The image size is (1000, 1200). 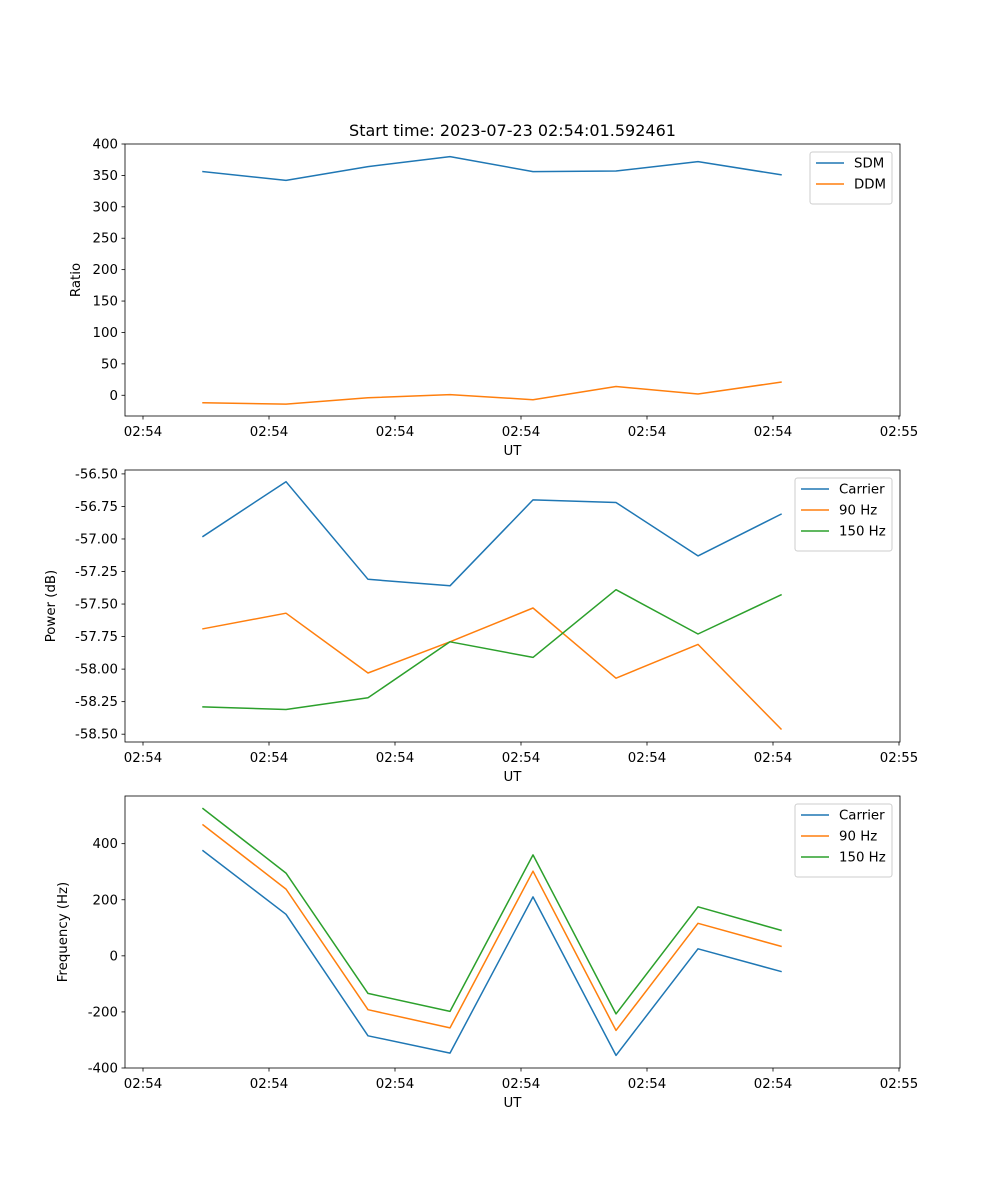 I want to click on y-tick-label: 50, so click(x=109, y=364).